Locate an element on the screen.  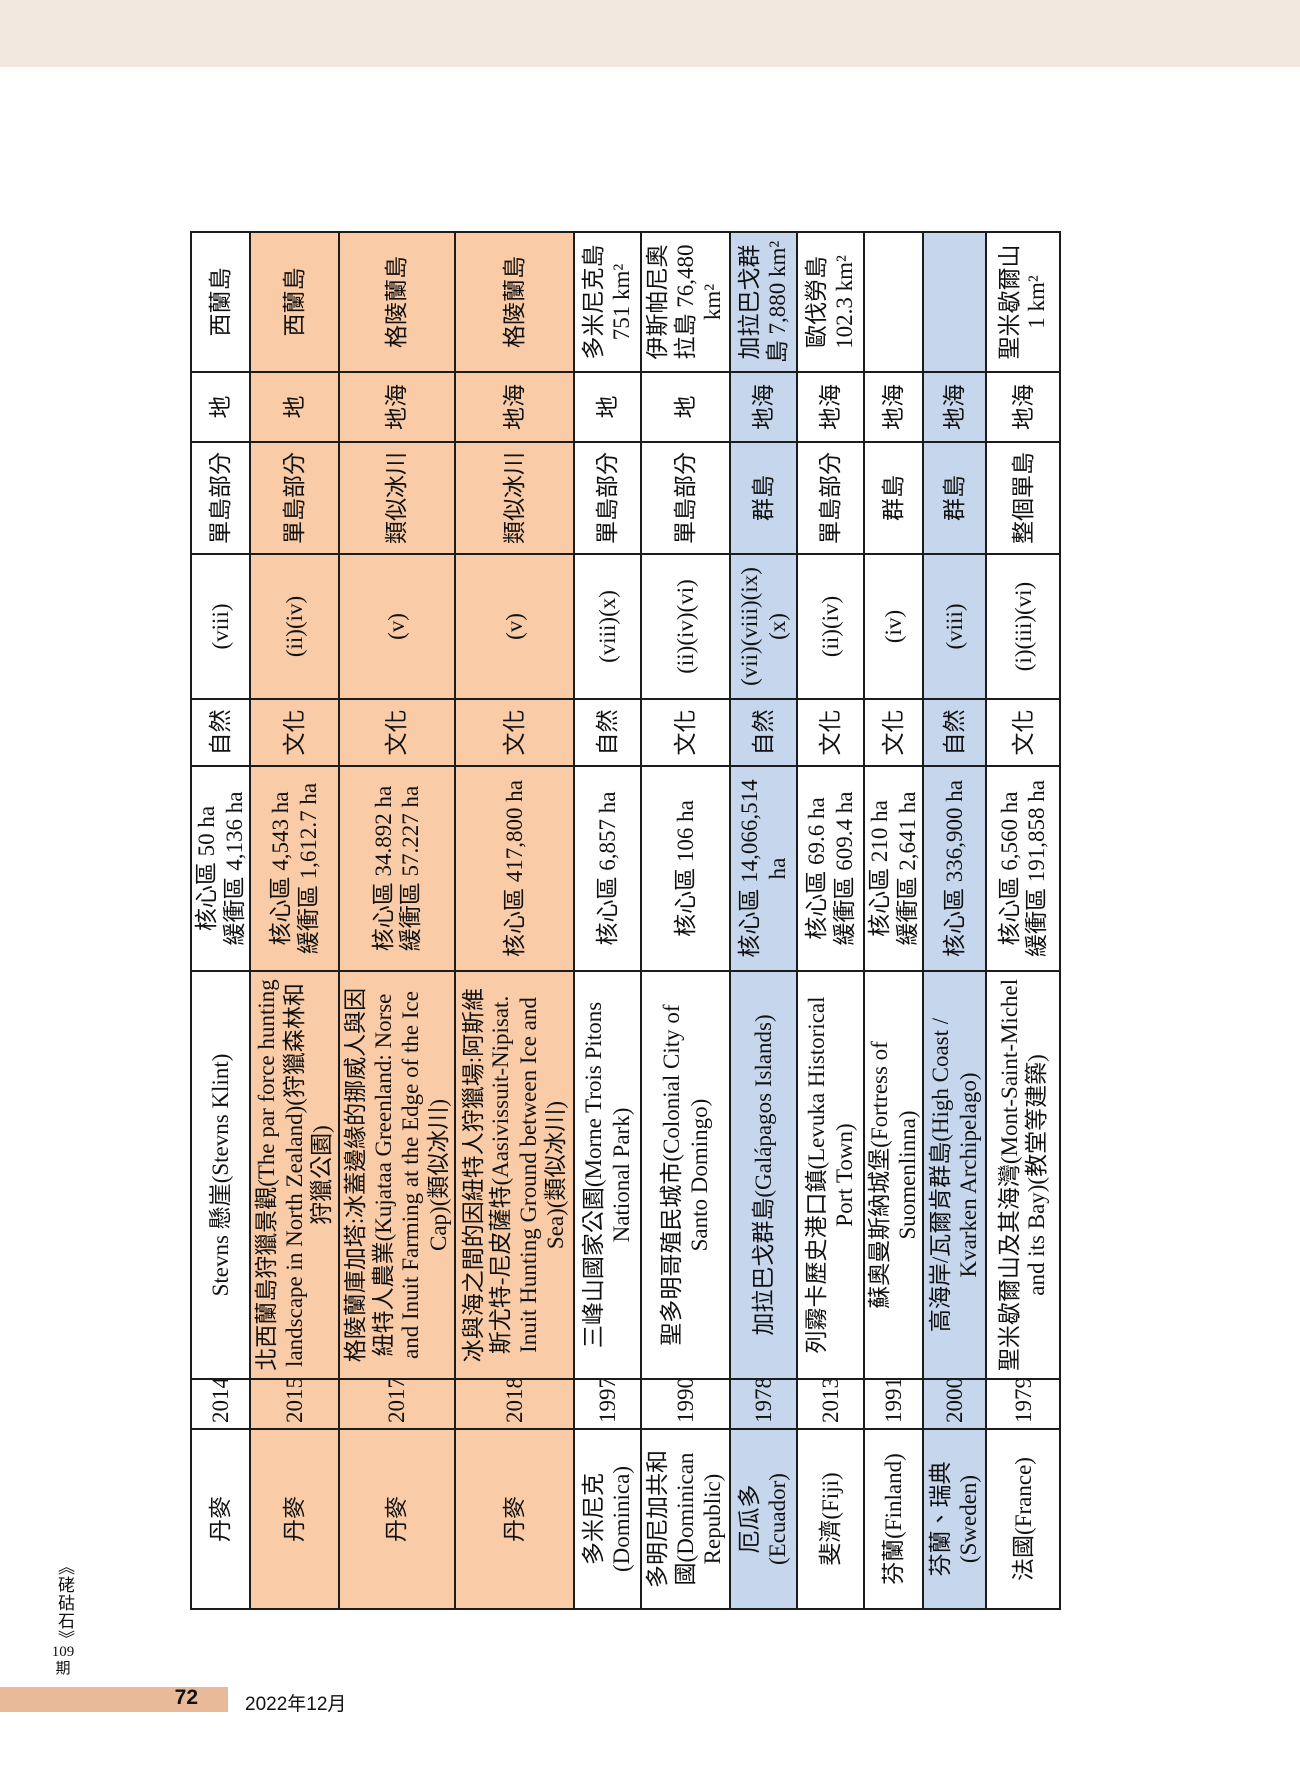
cell-year: 2015 is located at coordinates (295, 1404).